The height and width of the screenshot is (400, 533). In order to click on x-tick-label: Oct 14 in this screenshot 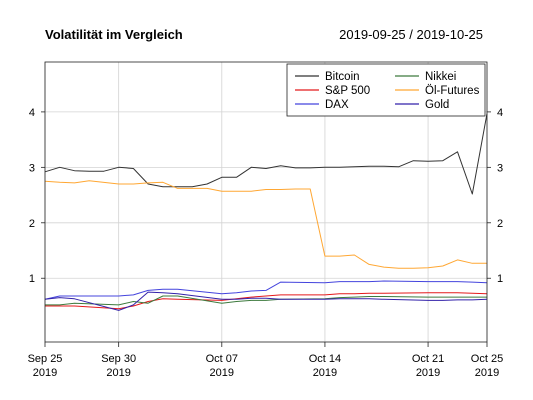, I will do `click(325, 359)`.